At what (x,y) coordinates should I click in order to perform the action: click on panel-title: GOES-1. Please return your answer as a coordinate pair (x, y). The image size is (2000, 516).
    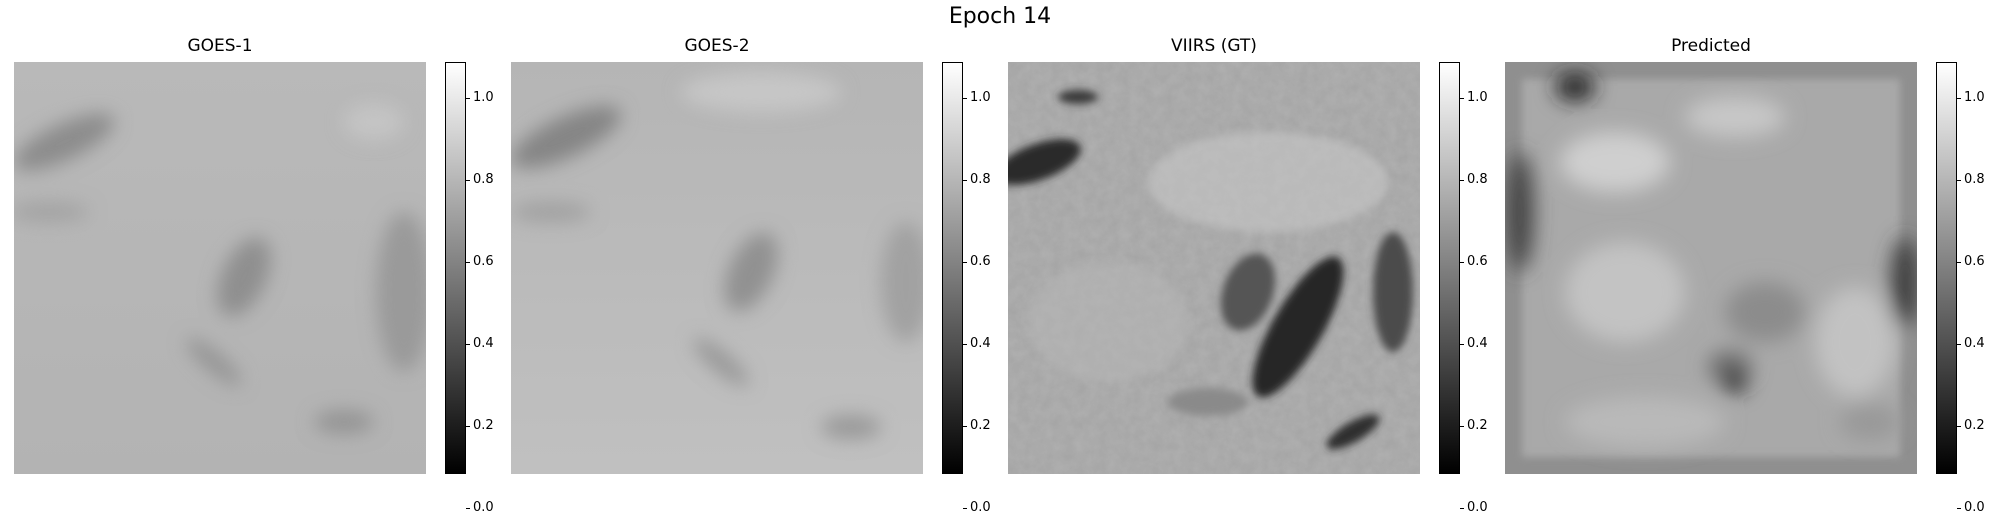
    Looking at the image, I should click on (220, 46).